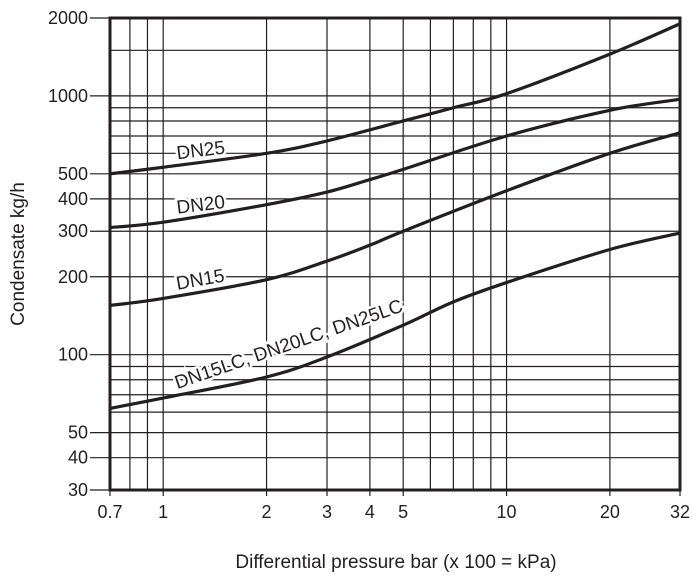  I want to click on y-tick-label: 30, so click(78, 490).